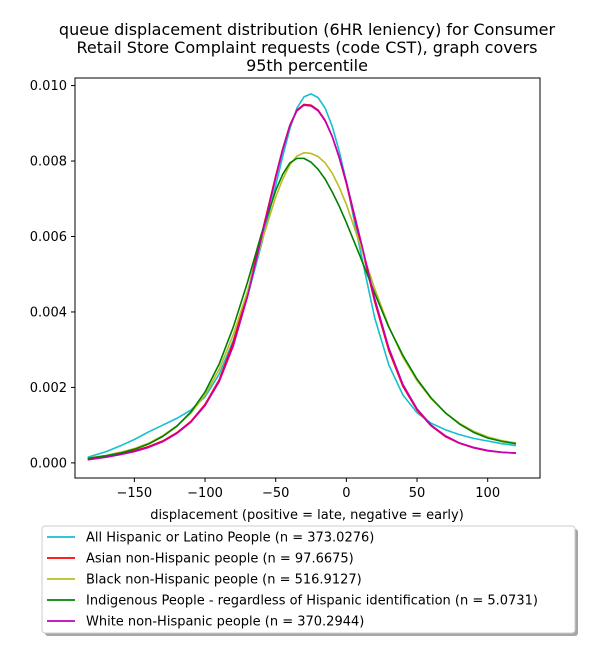 This screenshot has width=600, height=650. What do you see at coordinates (48, 312) in the screenshot?
I see `y-tick-label: 0.004` at bounding box center [48, 312].